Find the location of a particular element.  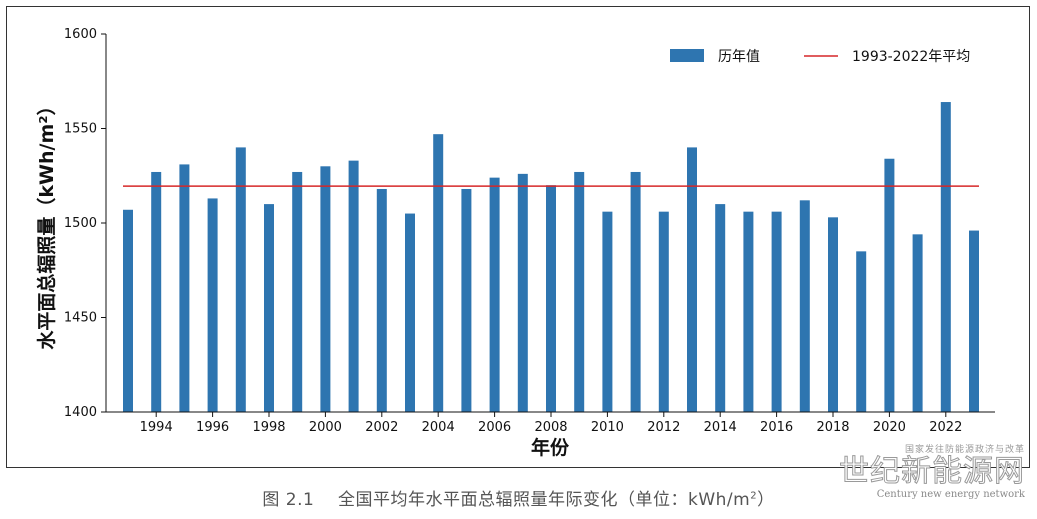

bar-2016 is located at coordinates (776, 311).